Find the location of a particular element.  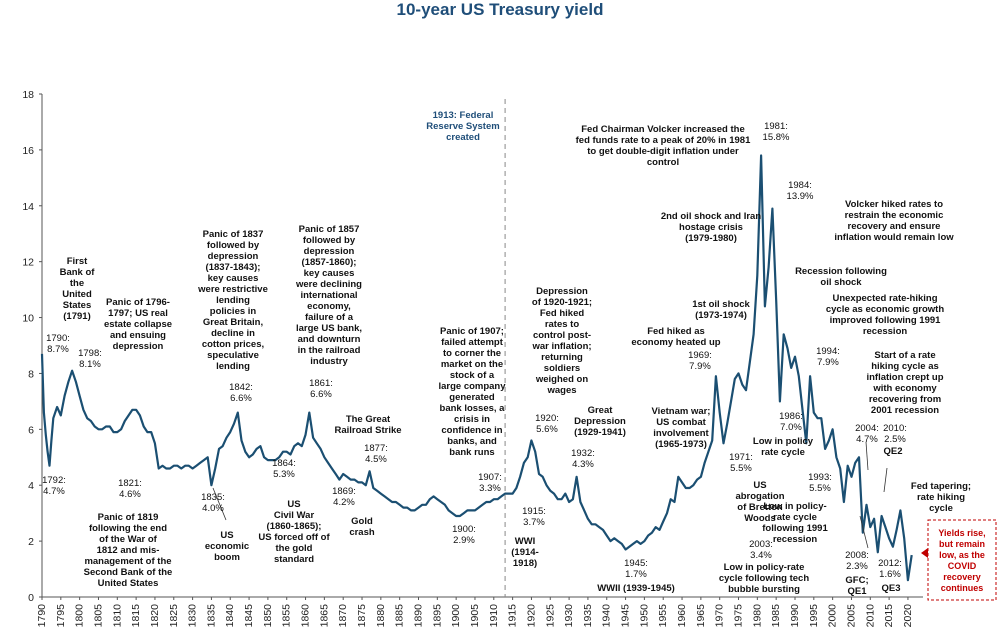

annotation-label-line: 1900: is located at coordinates (464, 529).